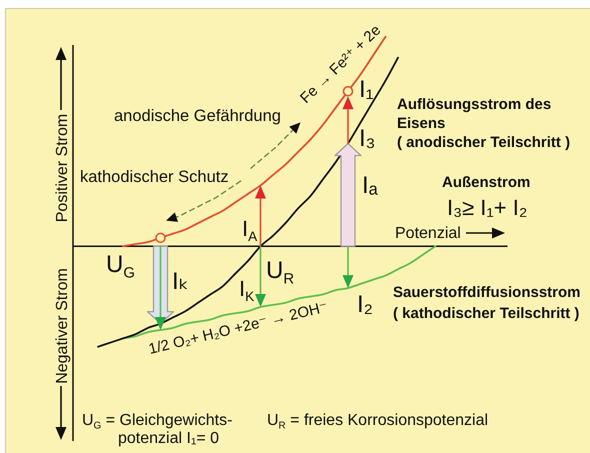 Image resolution: width=590 pixels, height=453 pixels. Describe the element at coordinates (487, 207) in the screenshot. I see `text: I₃≥ I₁+ I₂` at that location.